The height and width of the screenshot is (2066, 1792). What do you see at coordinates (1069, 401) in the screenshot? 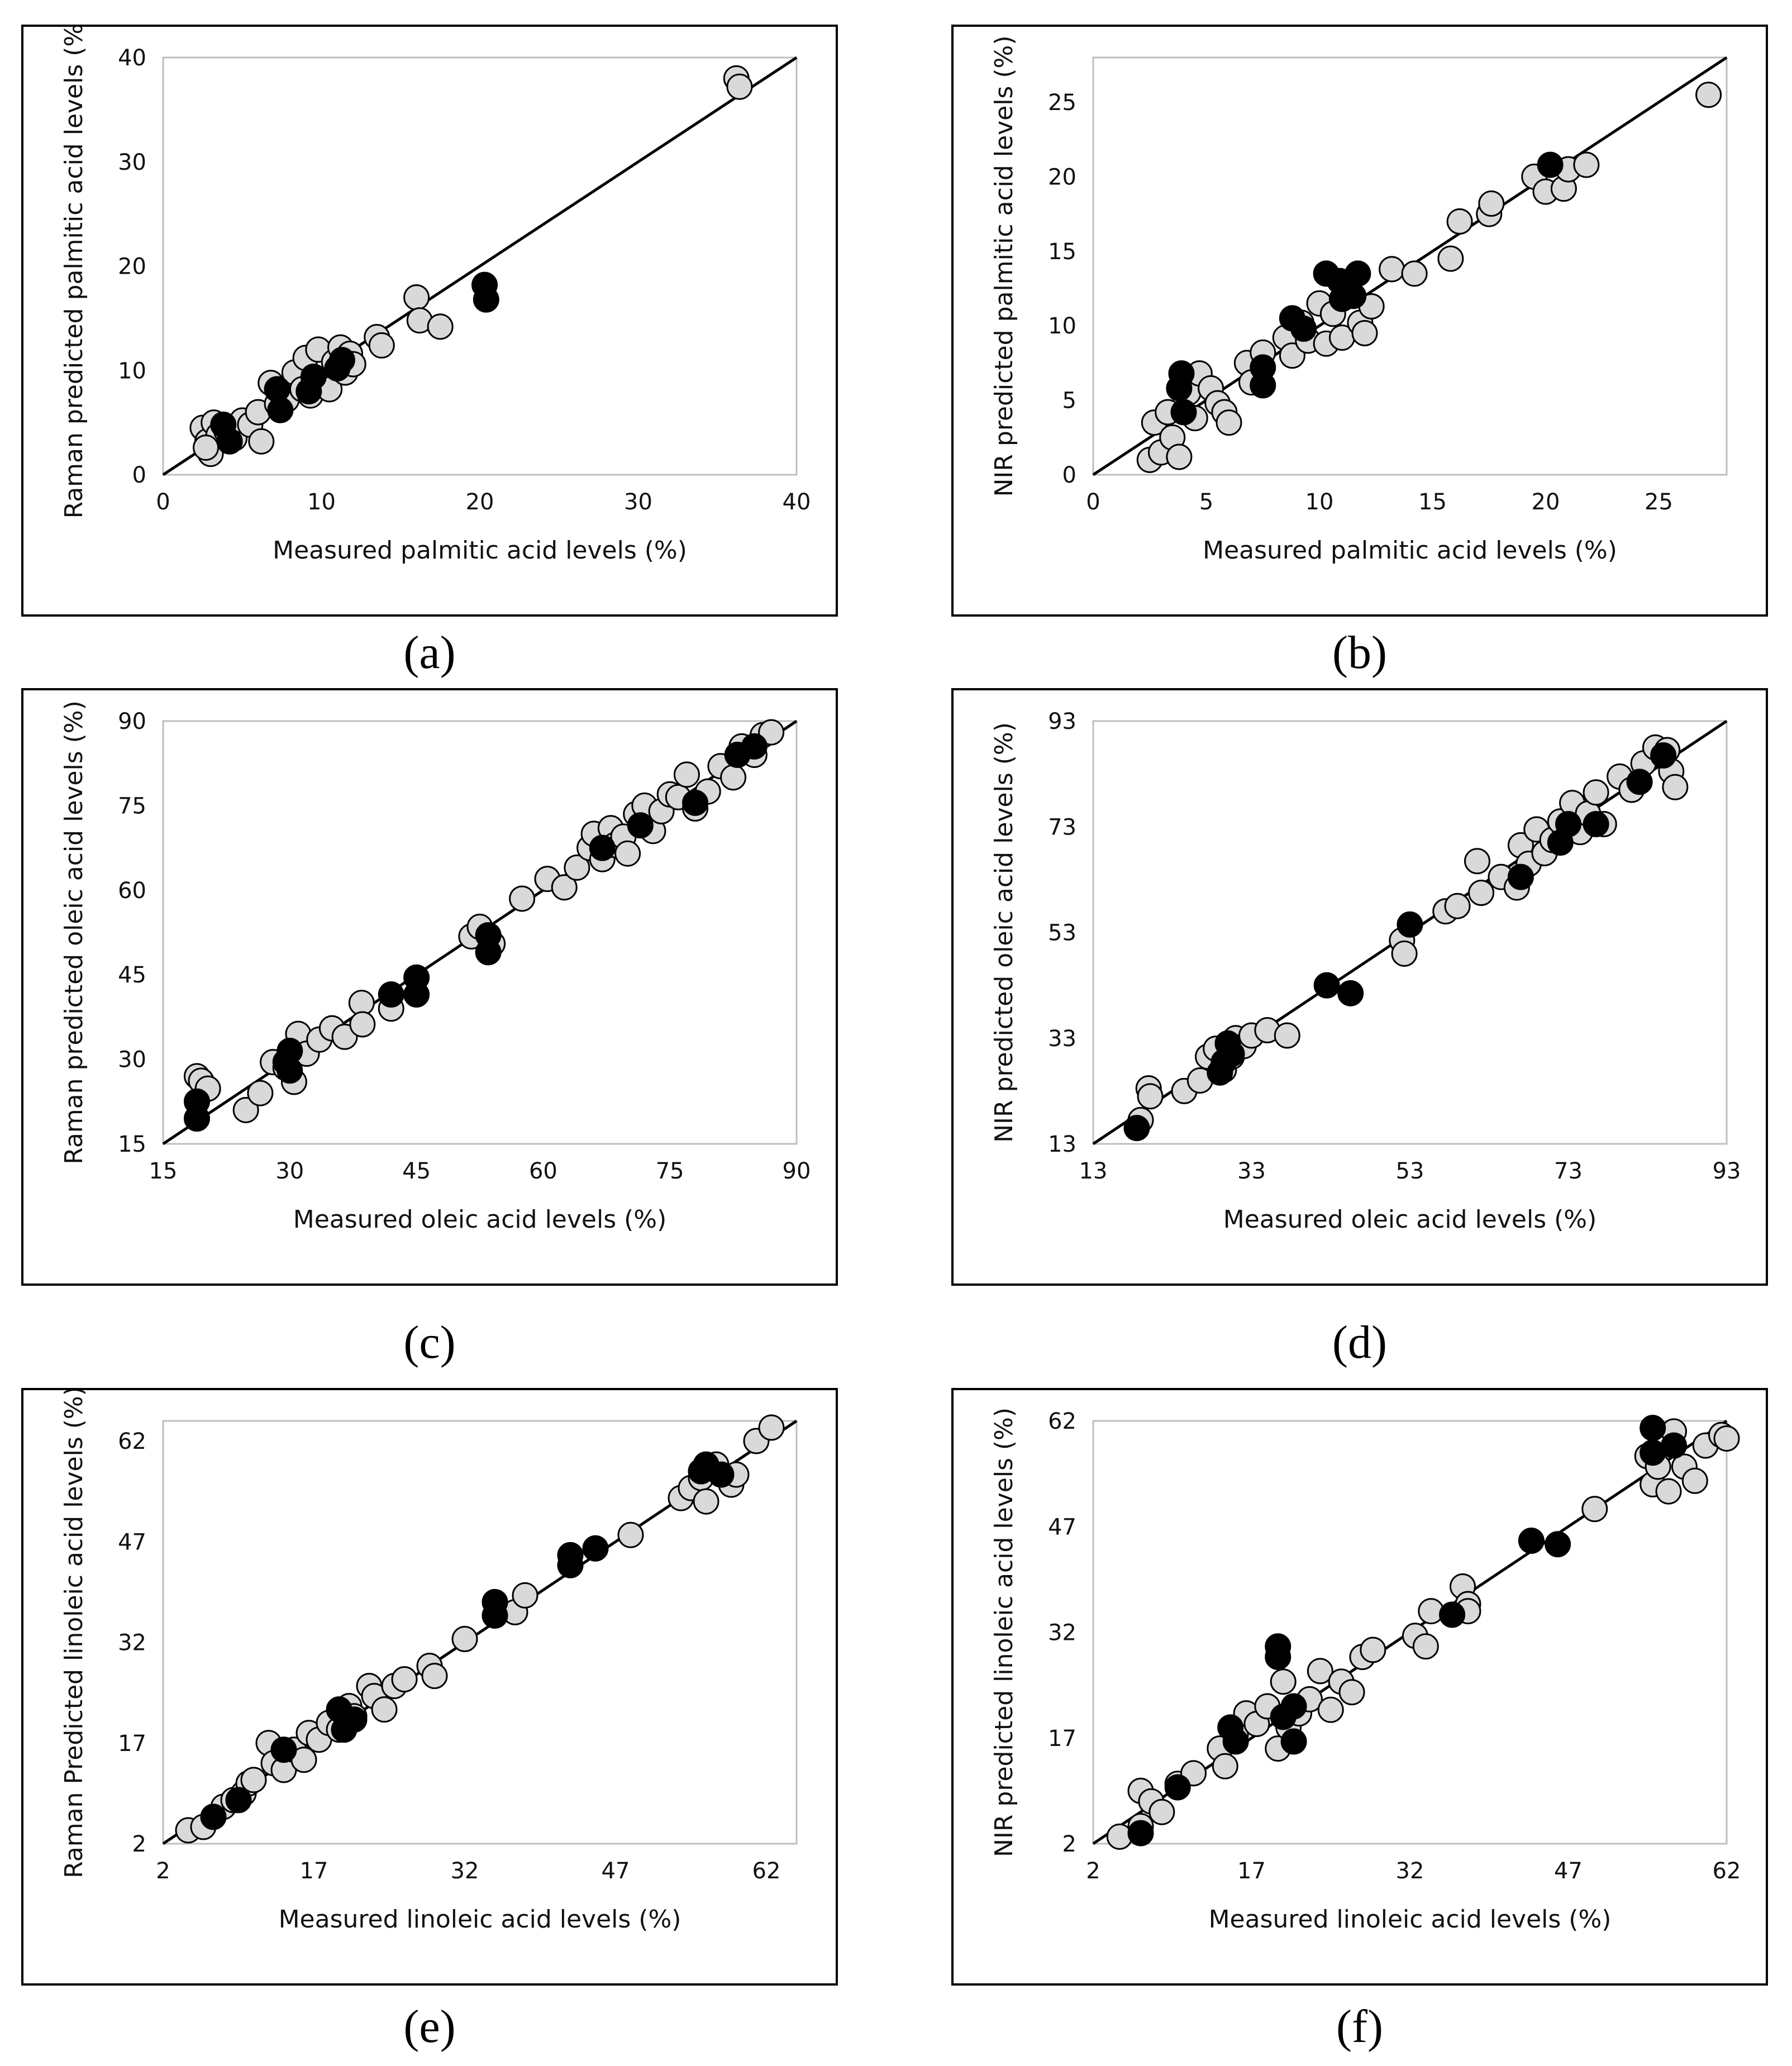
I see `y-tick-label: 5` at bounding box center [1069, 401].